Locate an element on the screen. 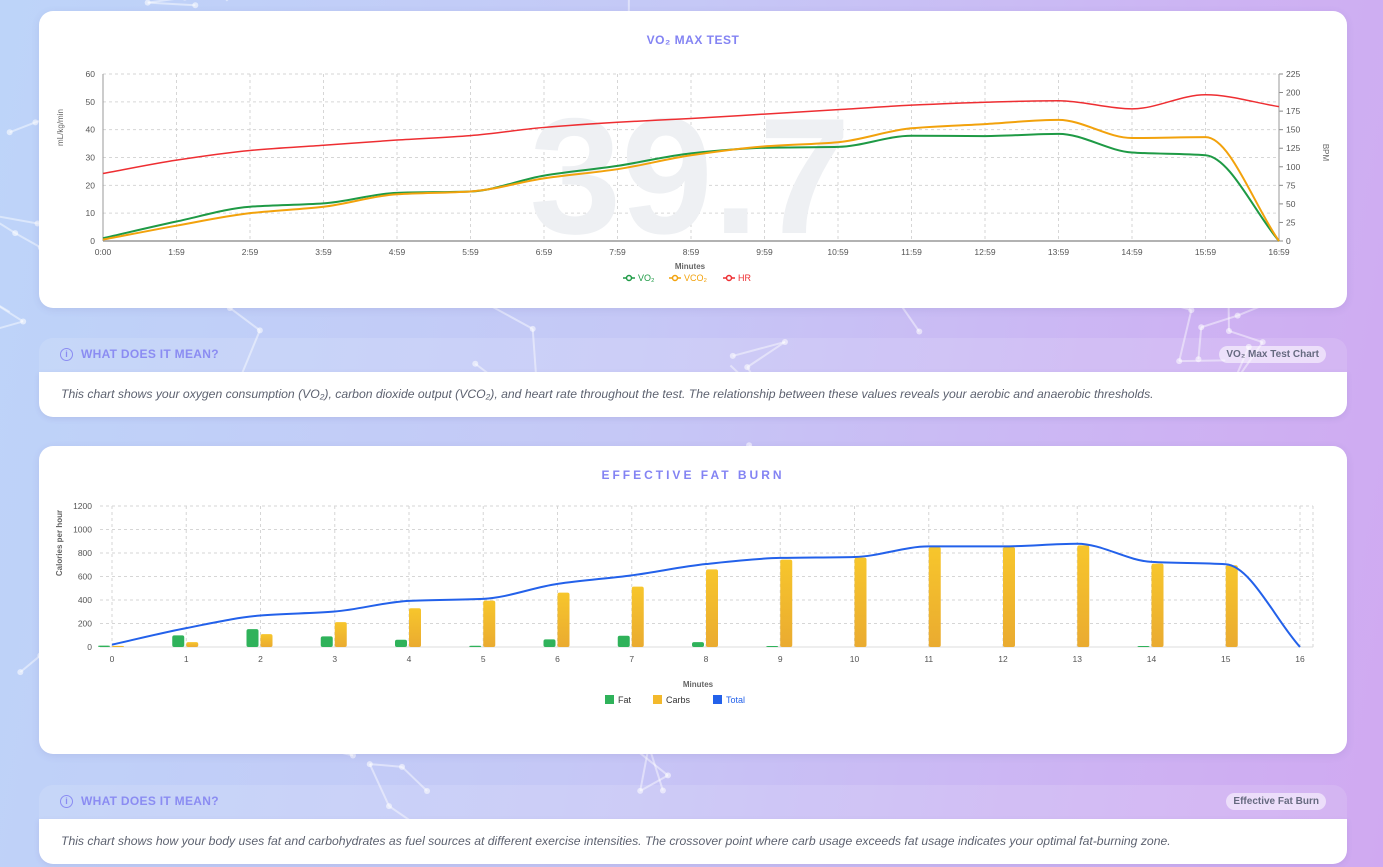 Image resolution: width=1383 pixels, height=867 pixels. x-tick-label: 14:59 is located at coordinates (1132, 252).